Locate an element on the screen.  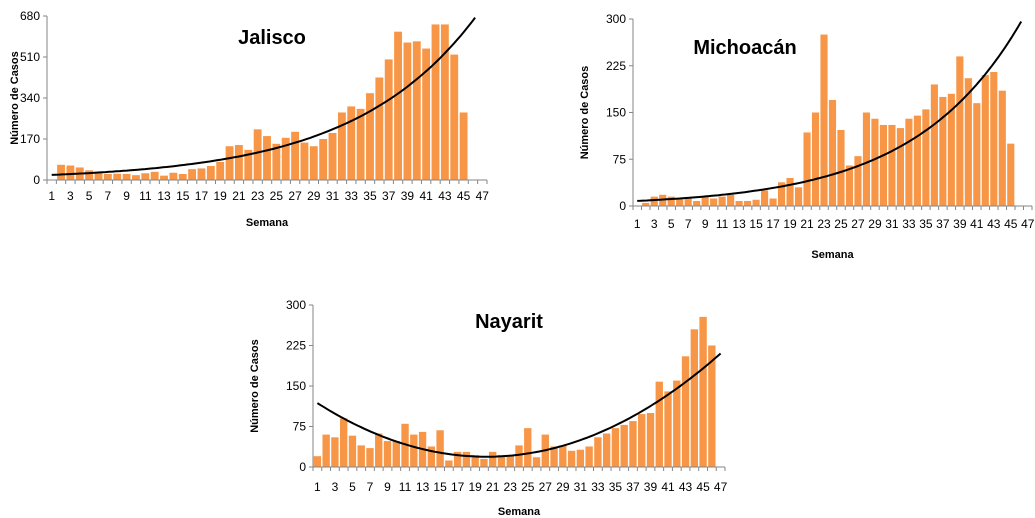
x-axis-title: Semana is located at coordinates (832, 255).